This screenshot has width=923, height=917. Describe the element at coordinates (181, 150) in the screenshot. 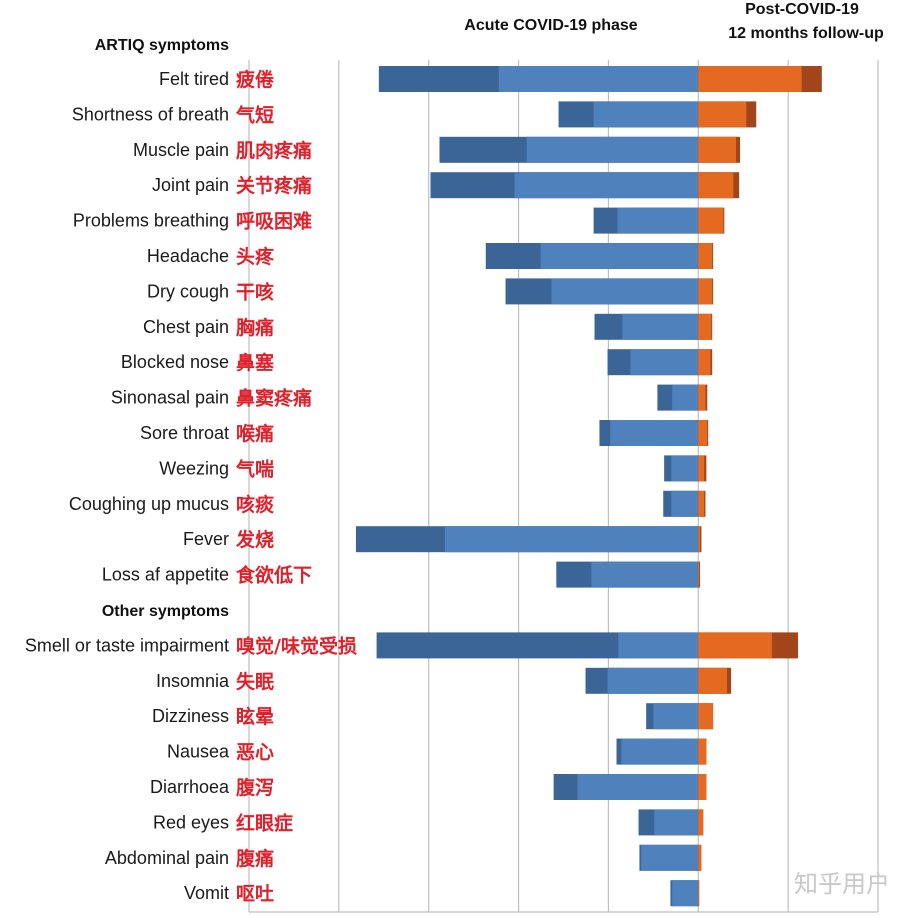

I see `row-label-en: Muscle pain` at that location.